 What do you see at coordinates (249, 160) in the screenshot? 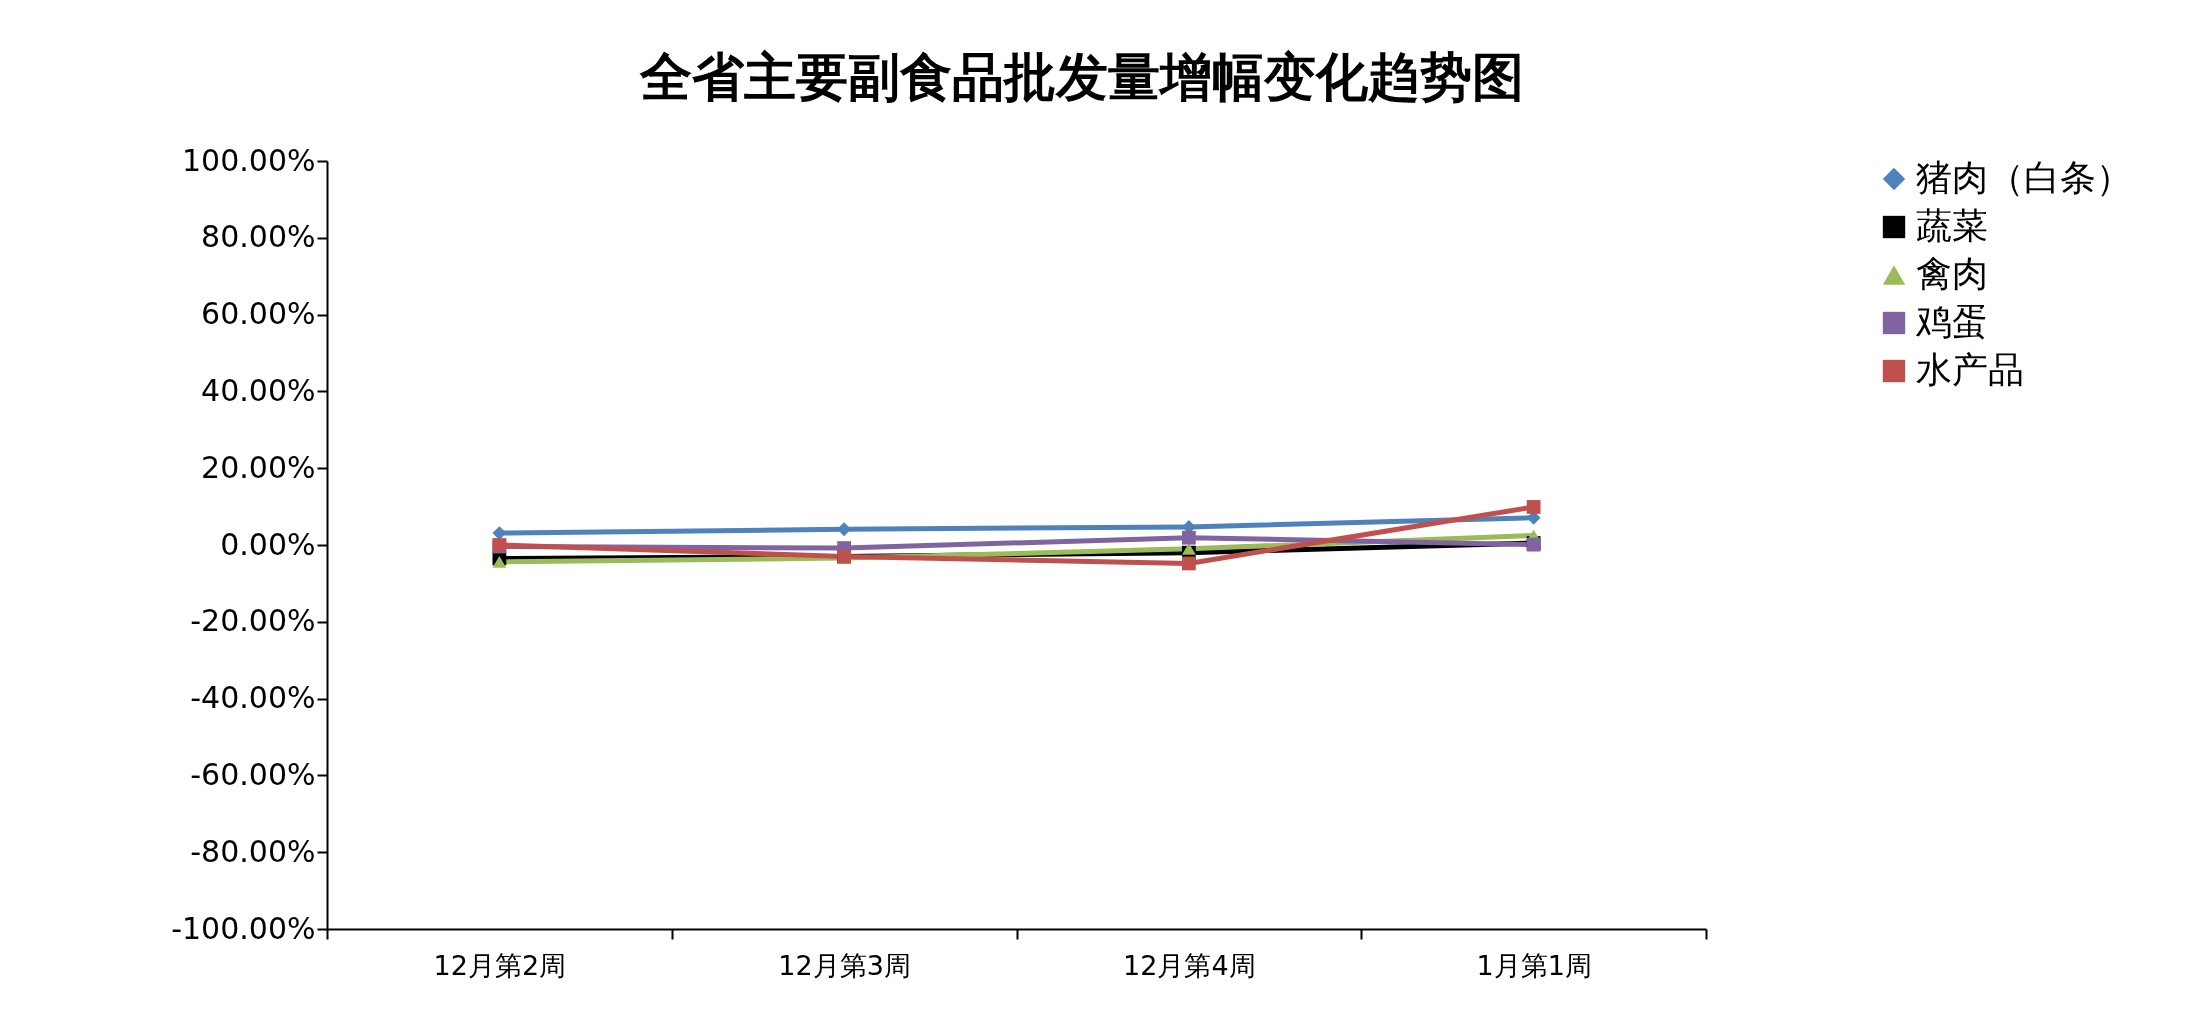
I see `y-tick-label: 100.00%` at bounding box center [249, 160].